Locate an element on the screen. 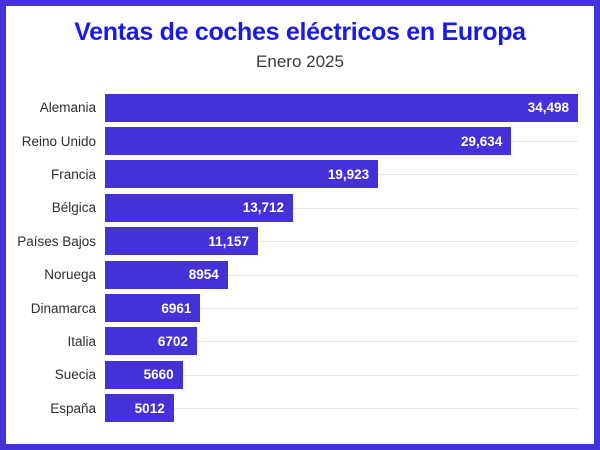  bar-row: Países Bajos 11,157 is located at coordinates (297, 241).